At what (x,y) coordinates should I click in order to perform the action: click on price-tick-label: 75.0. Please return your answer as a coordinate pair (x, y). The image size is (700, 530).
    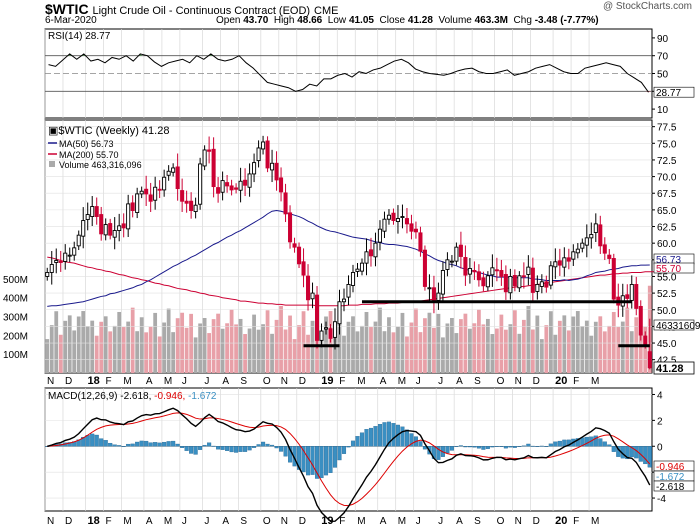
    Looking at the image, I should click on (667, 144).